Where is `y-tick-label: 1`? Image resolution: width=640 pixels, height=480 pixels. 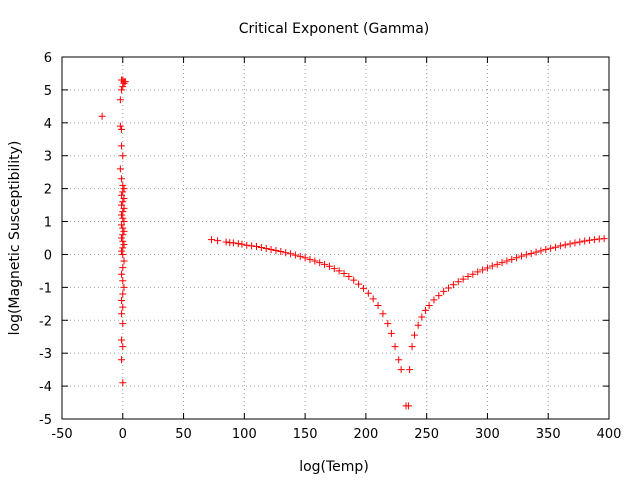 y-tick-label: 1 is located at coordinates (48, 223).